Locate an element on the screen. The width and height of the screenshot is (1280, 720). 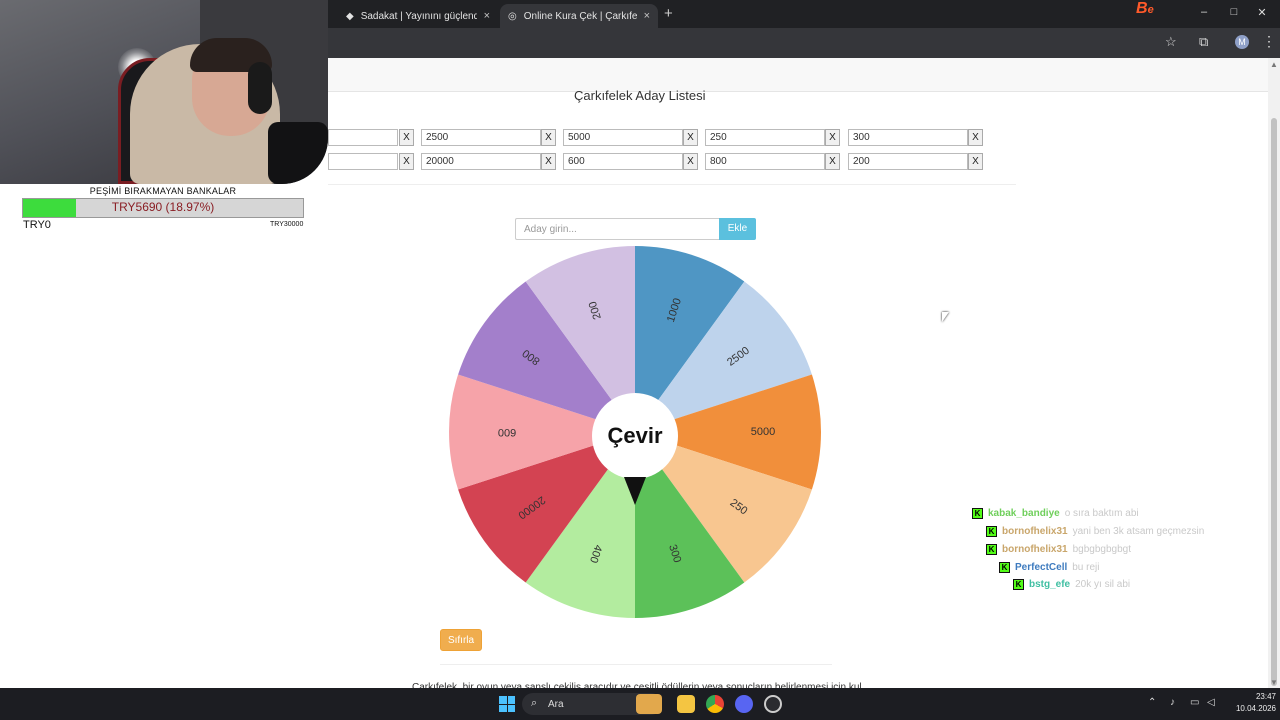
browser-tab-active: ◎ Online Kura Çek | Çarkıfelek × is located at coordinates (579, 16).